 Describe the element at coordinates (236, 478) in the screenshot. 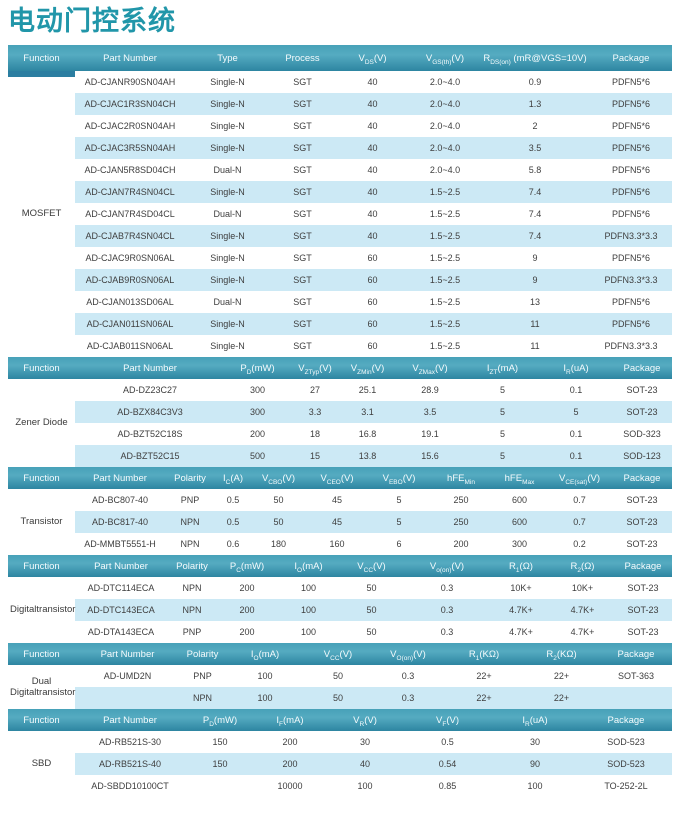

I see `text: (A)` at that location.